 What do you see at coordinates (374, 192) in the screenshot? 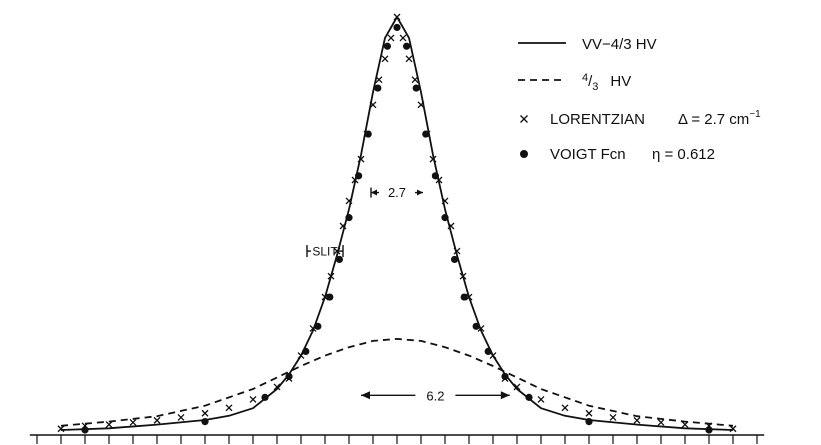
I see `fwhm-arrow-left` at bounding box center [374, 192].